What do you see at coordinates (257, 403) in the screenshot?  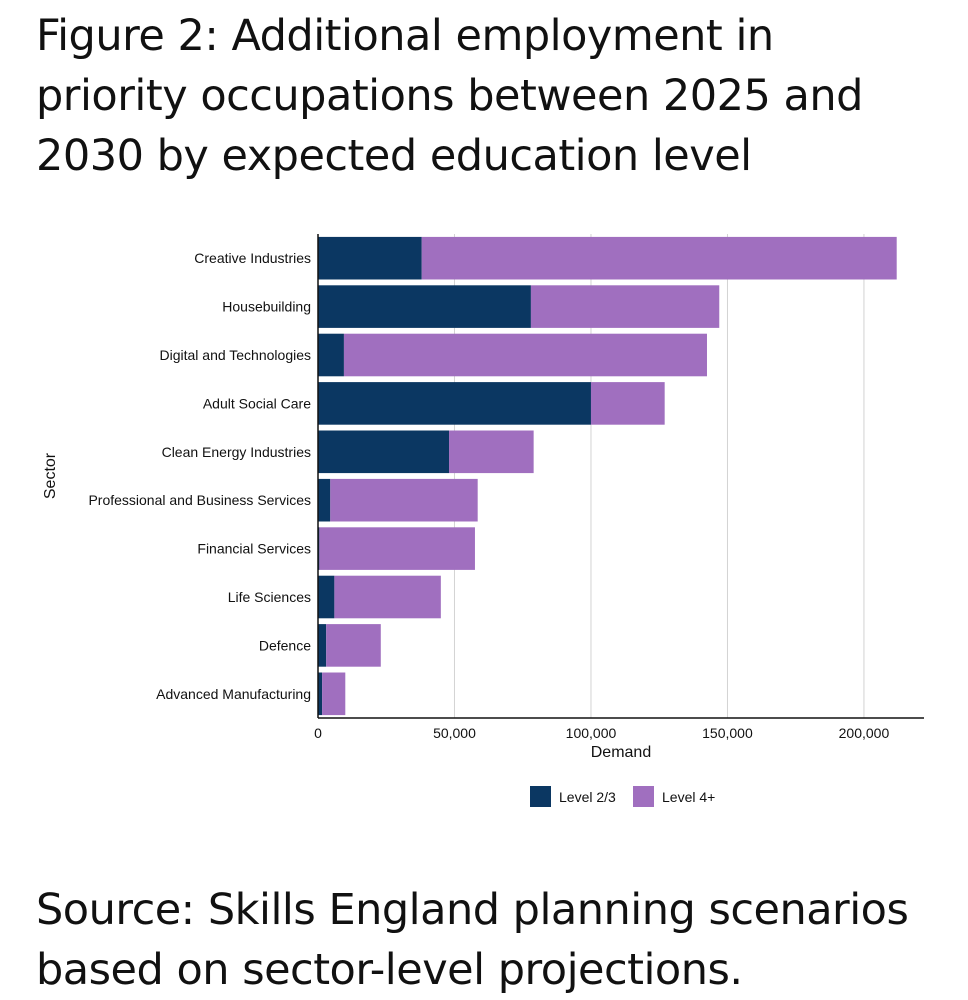 I see `category-label-adult-social-care: Adult Social Care` at bounding box center [257, 403].